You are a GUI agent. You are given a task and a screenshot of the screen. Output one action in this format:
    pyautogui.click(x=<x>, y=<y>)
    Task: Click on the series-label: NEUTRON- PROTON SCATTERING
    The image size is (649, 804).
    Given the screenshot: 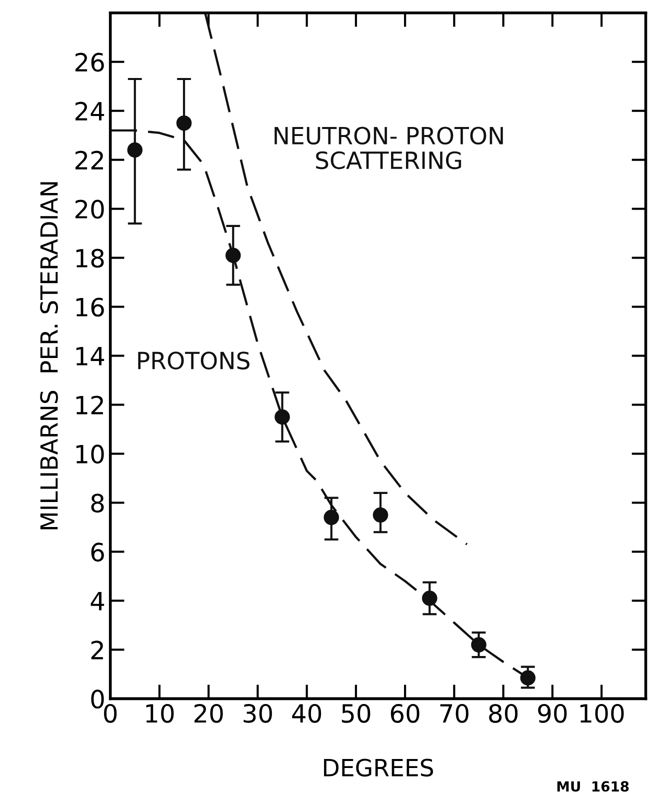 What is the action you would take?
    pyautogui.click(x=388, y=148)
    